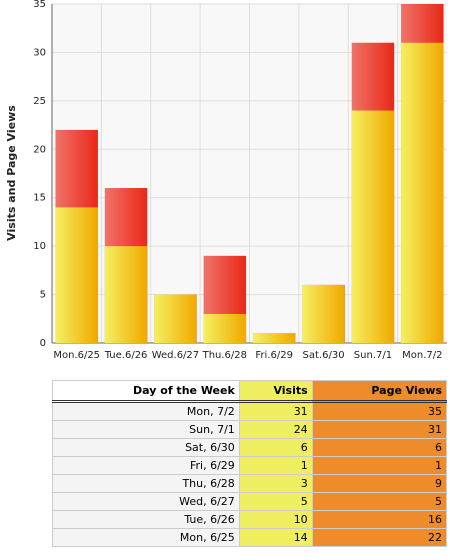  Describe the element at coordinates (126, 355) in the screenshot. I see `x-tick-label: Tue.6/26` at that location.